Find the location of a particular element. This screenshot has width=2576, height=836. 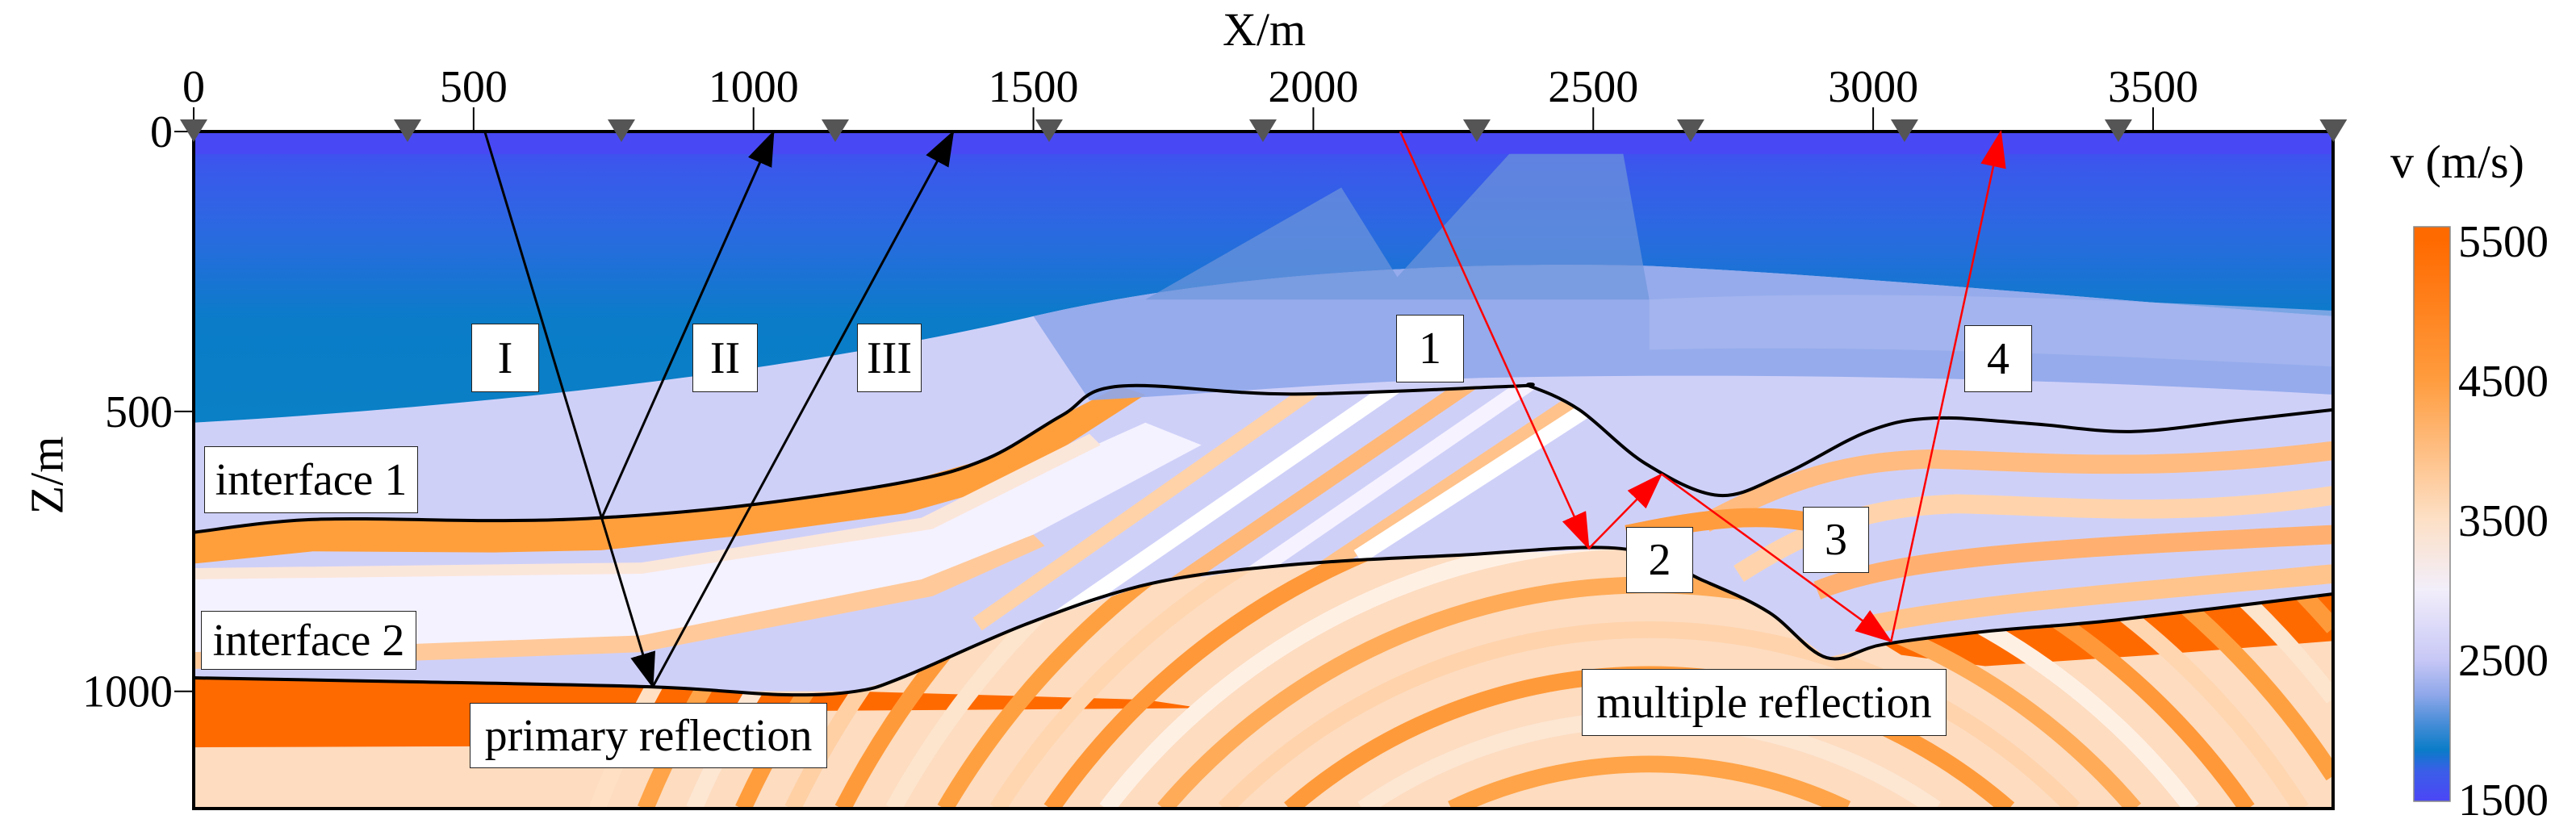

colorbar-gradient is located at coordinates (2432, 514).